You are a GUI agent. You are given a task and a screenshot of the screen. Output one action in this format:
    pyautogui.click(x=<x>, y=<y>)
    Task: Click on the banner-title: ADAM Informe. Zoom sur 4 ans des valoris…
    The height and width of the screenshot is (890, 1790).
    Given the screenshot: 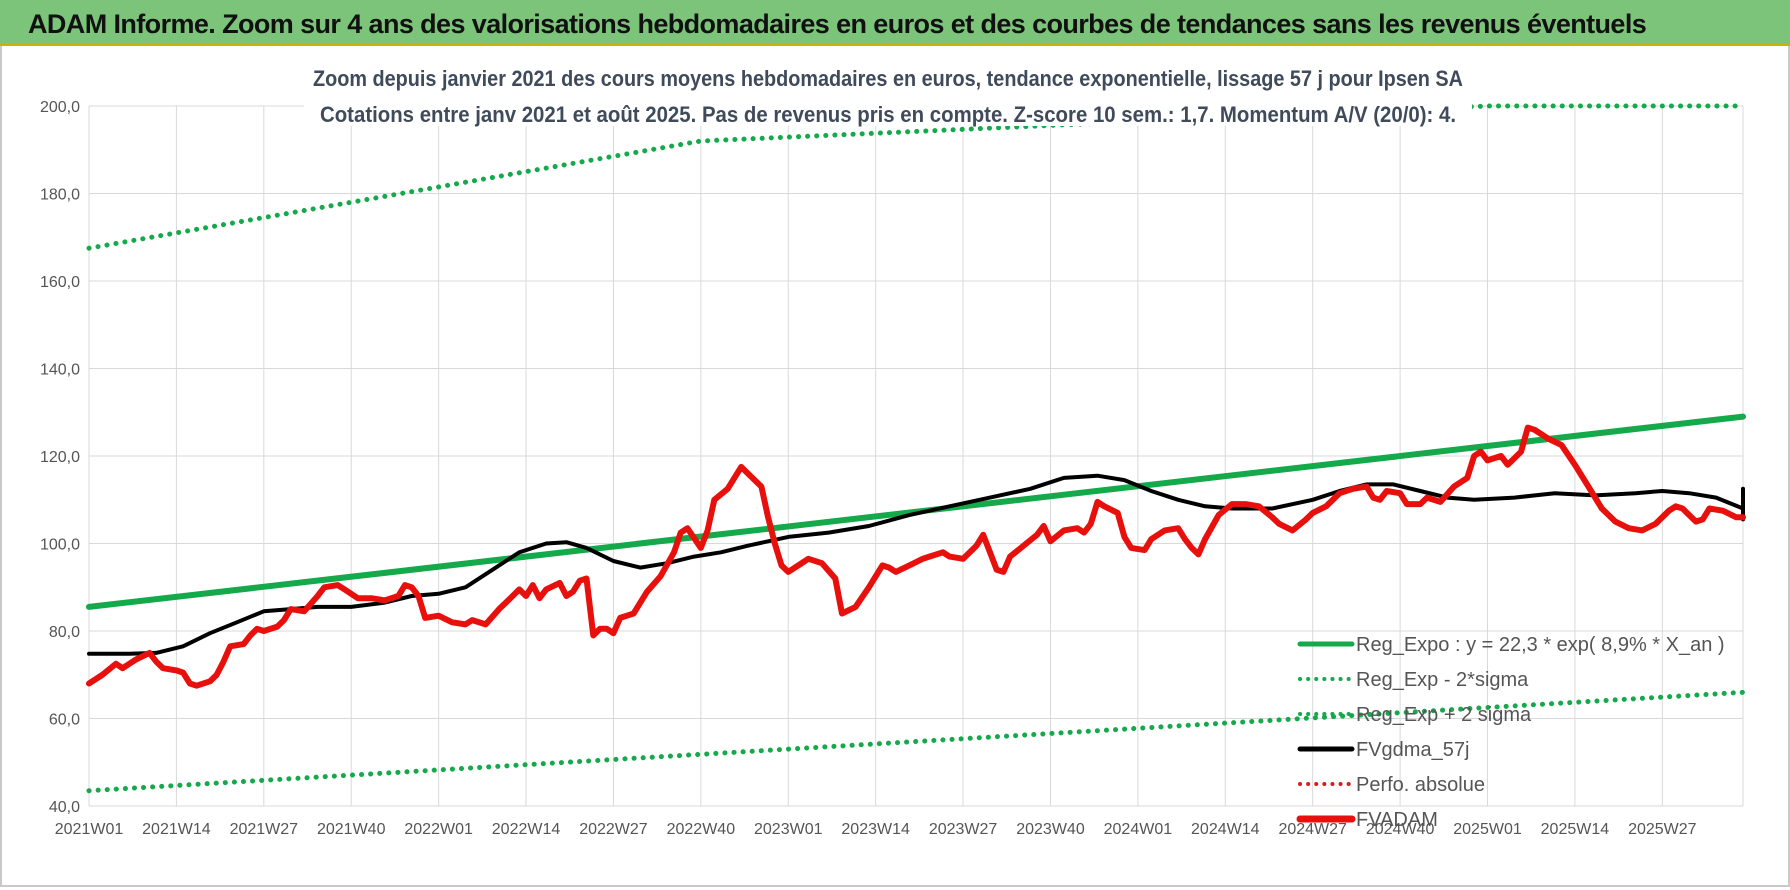 What is the action you would take?
    pyautogui.click(x=837, y=24)
    